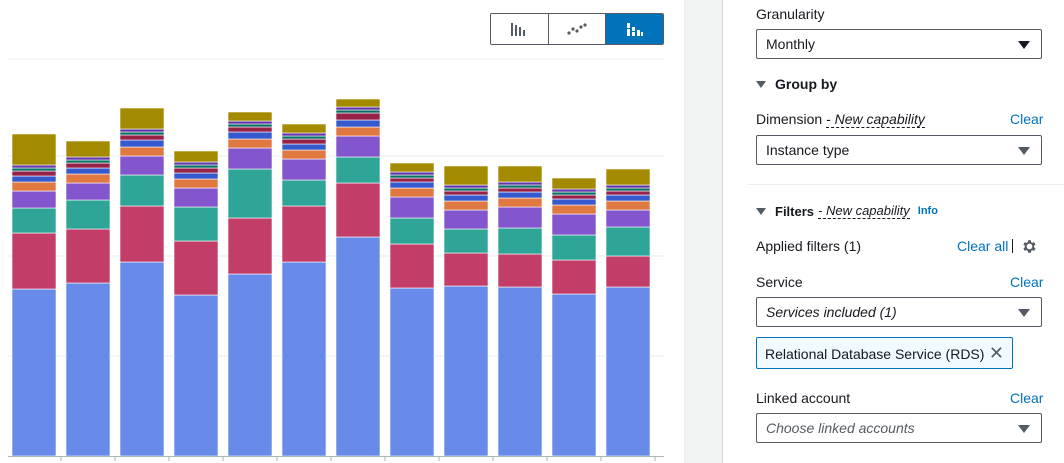  Describe the element at coordinates (996, 353) in the screenshot. I see `close-icon: ✕` at that location.